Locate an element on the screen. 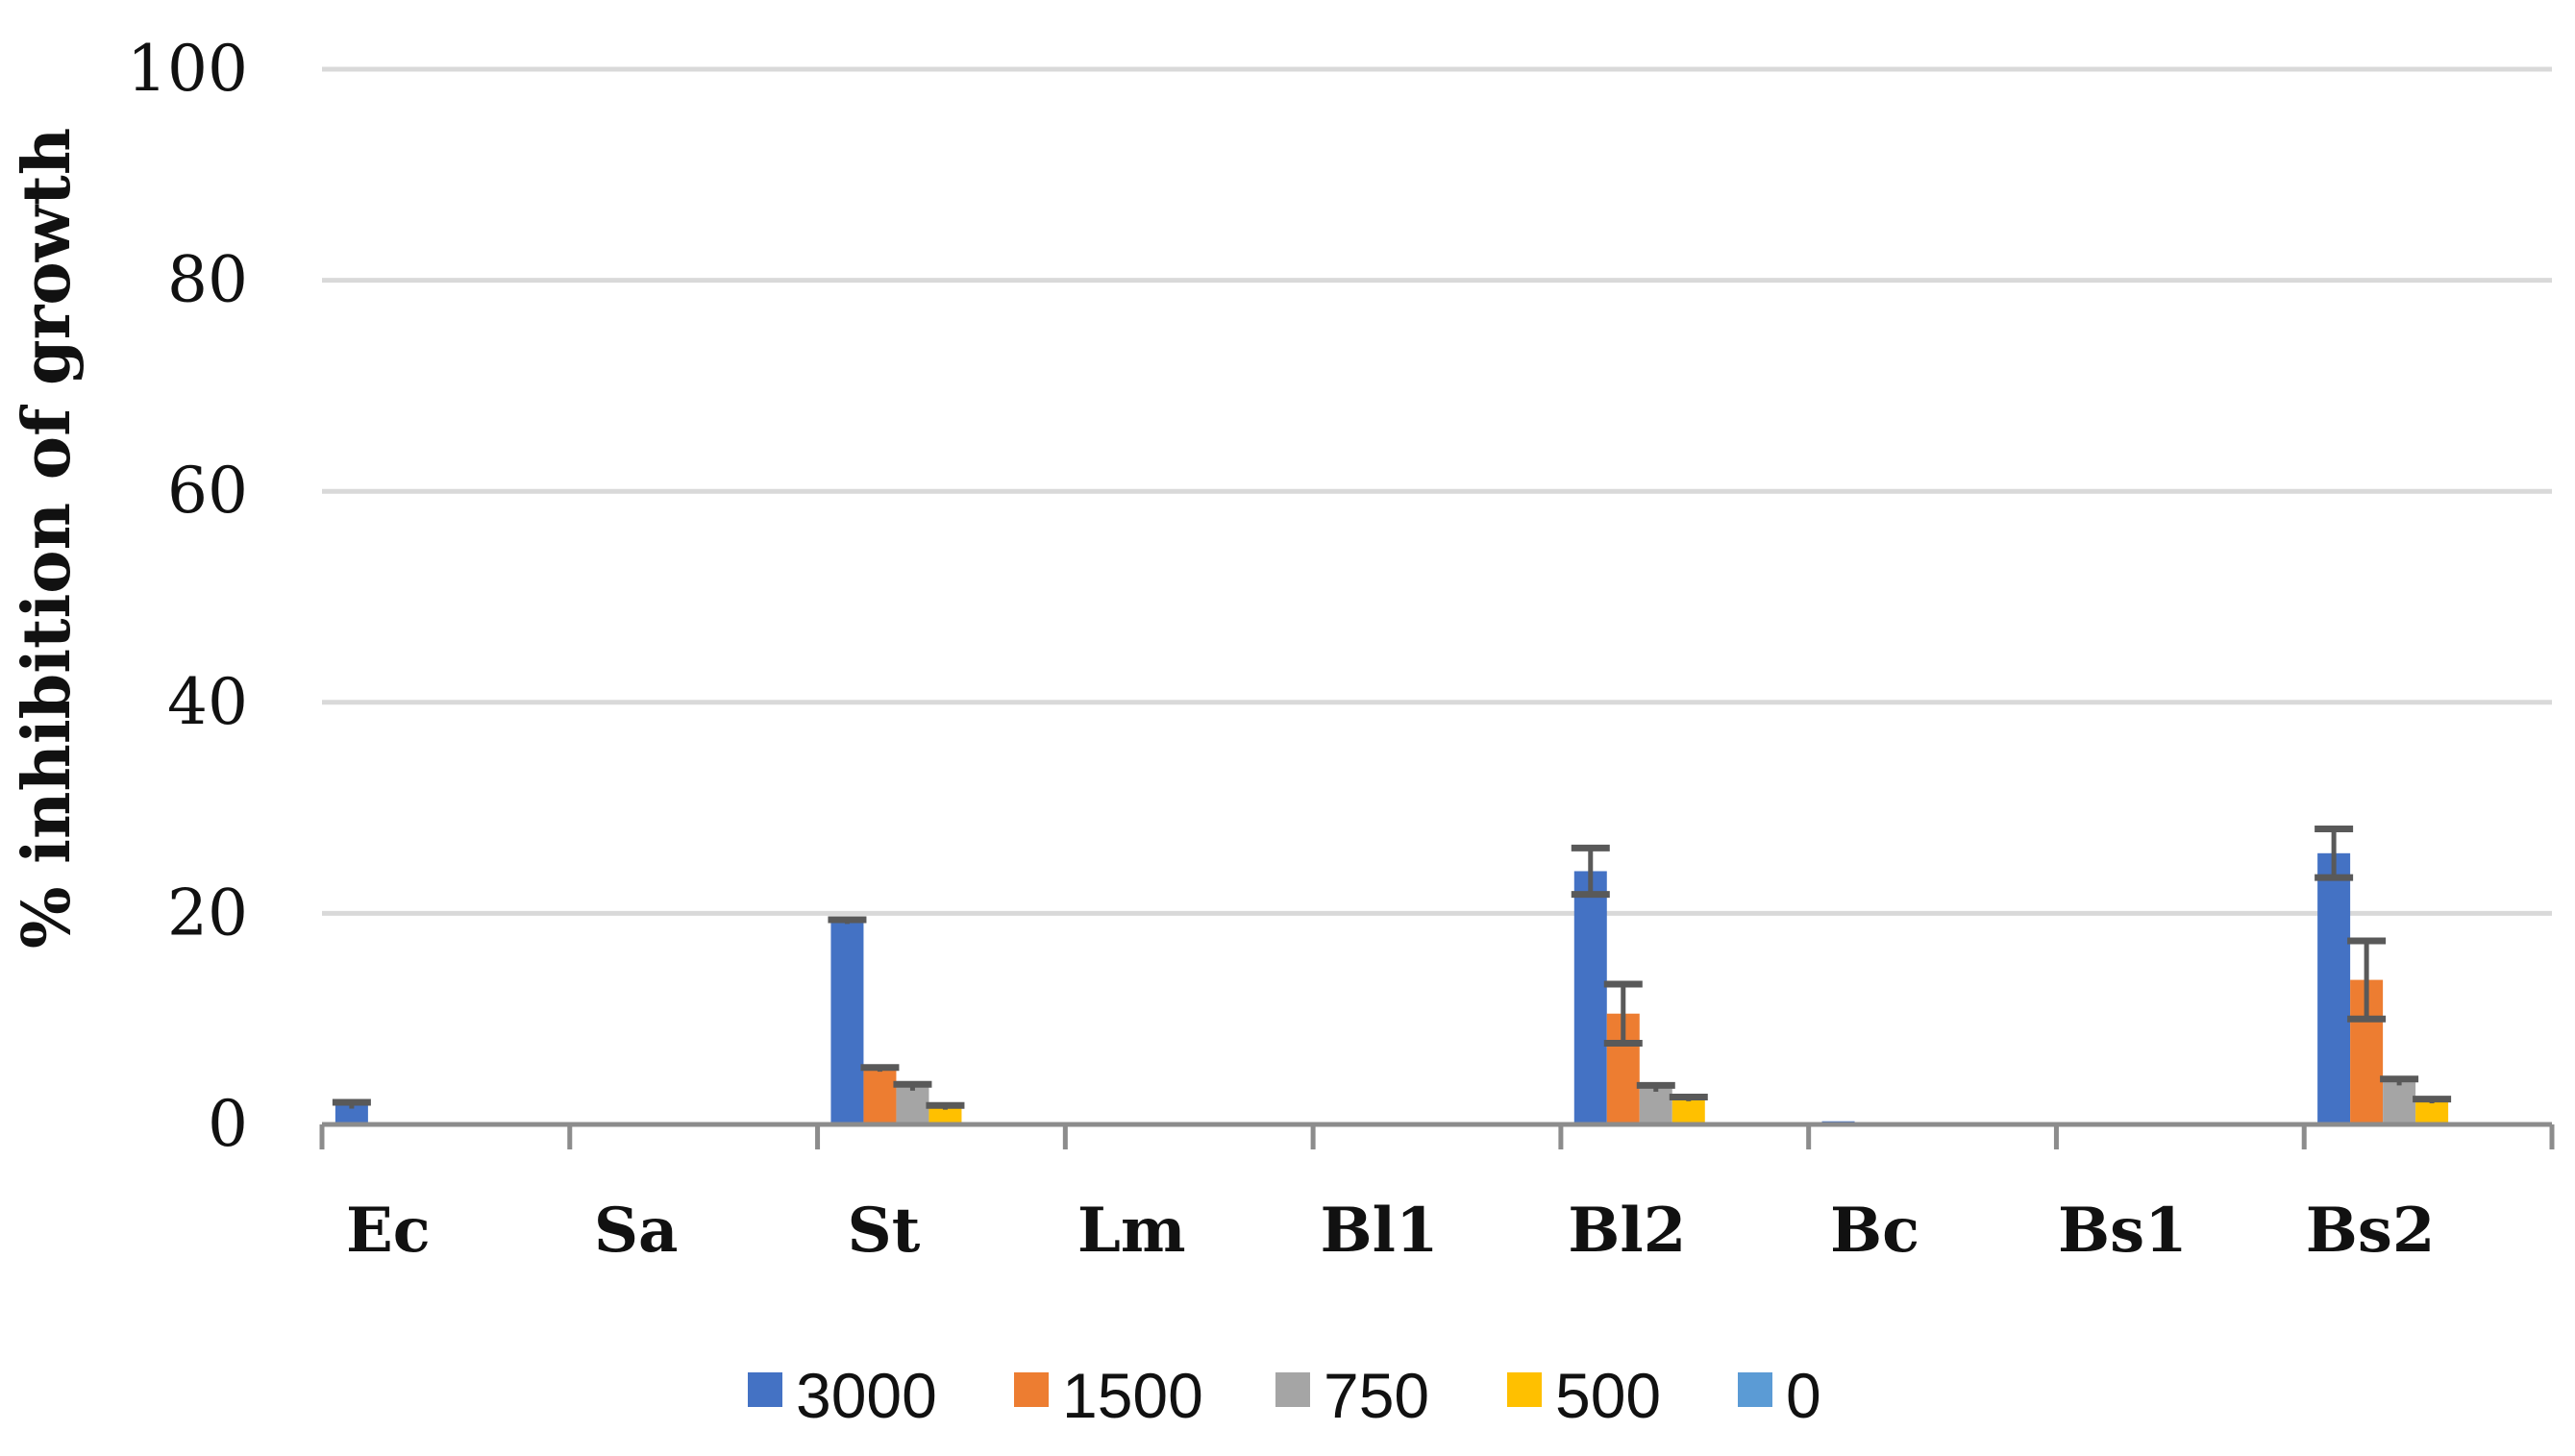 The image size is (2575, 1456). category-label: Lm is located at coordinates (1132, 1231).